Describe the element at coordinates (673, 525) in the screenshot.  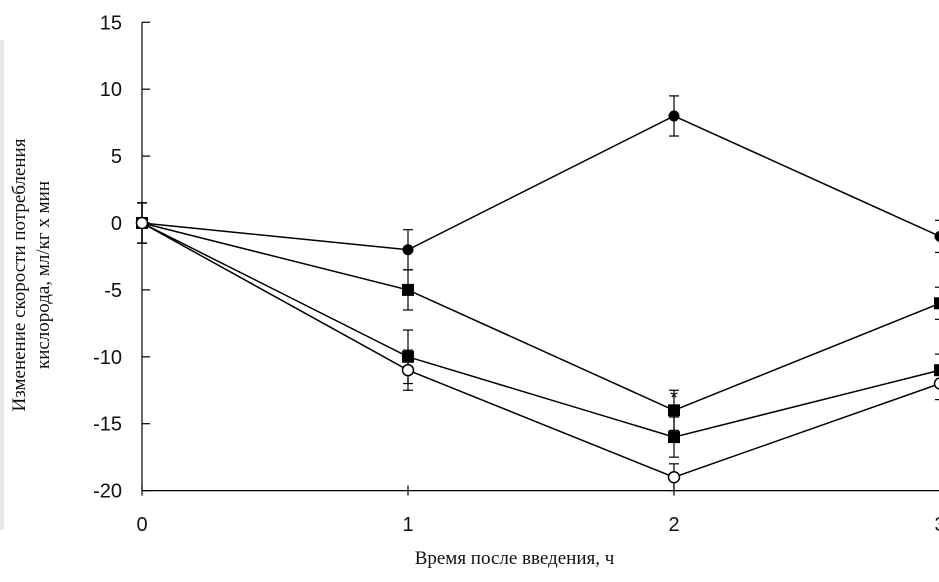
I see `x-tick-label: 2` at that location.